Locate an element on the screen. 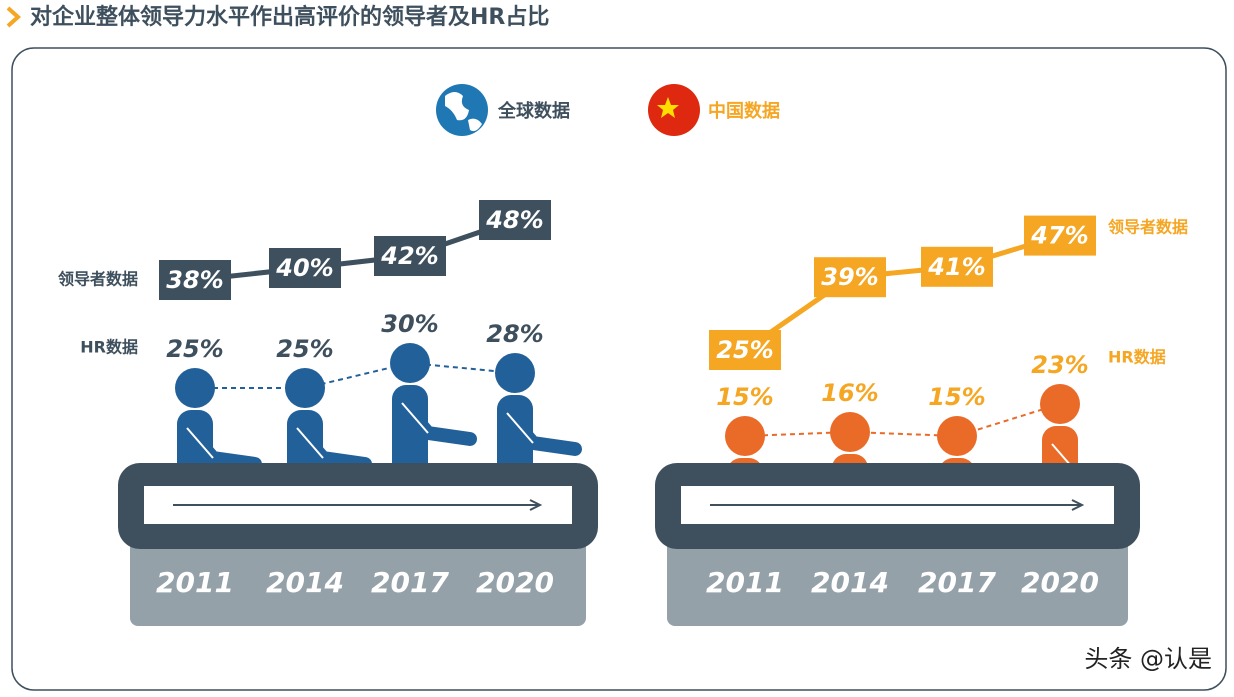  legend-label: 全球数据 is located at coordinates (533, 111).